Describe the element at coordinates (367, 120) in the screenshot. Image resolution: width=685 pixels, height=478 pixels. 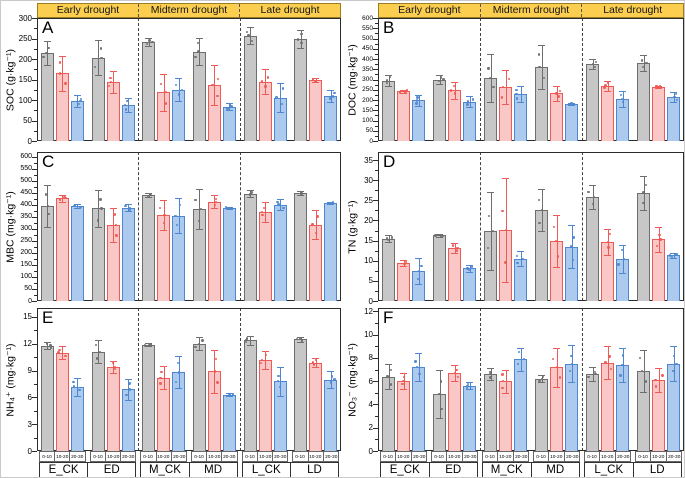
I see `y-tick-label: 100` at that location.